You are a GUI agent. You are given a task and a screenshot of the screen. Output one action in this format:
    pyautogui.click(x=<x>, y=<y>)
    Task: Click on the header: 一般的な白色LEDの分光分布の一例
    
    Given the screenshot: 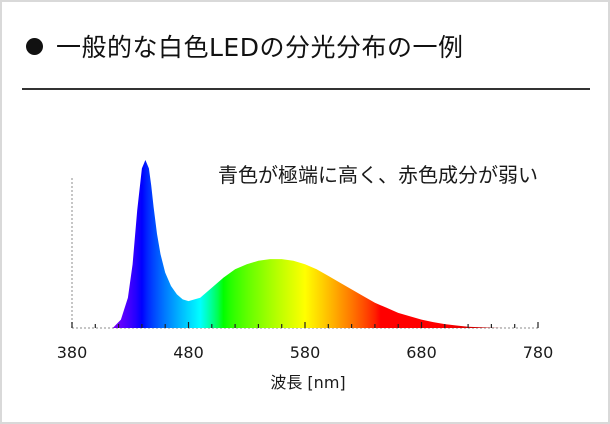 What is the action you would take?
    pyautogui.click(x=244, y=46)
    